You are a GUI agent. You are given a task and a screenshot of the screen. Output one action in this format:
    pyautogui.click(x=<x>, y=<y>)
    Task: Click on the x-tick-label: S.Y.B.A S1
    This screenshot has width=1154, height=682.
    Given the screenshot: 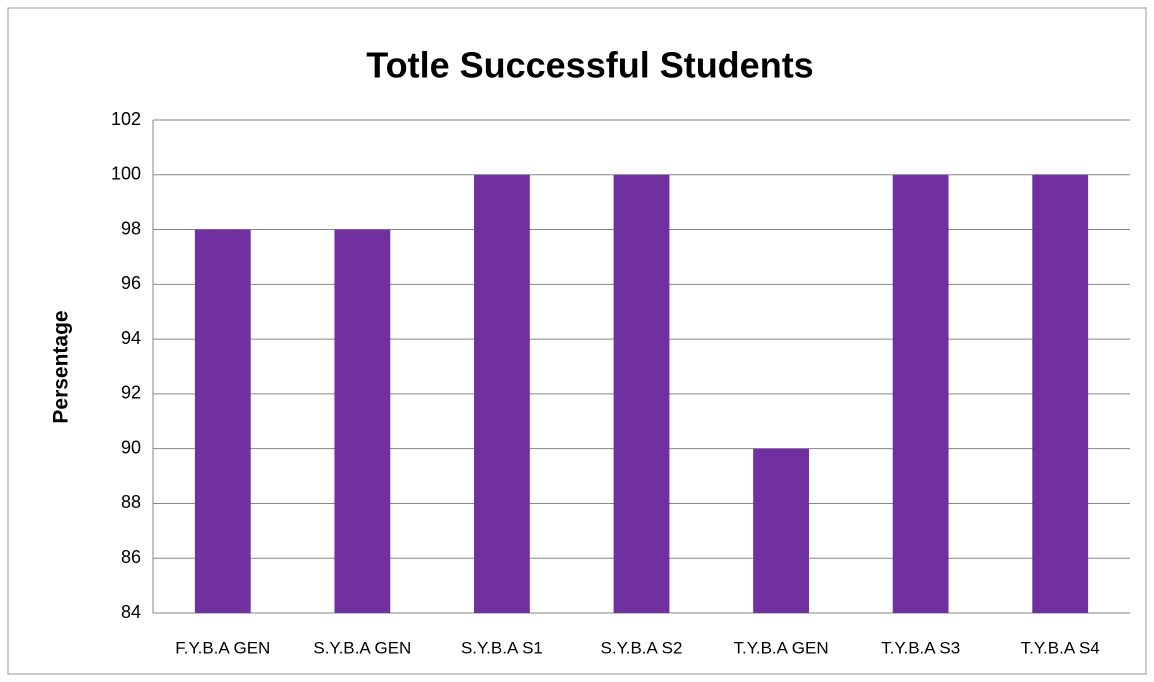 What is the action you would take?
    pyautogui.click(x=502, y=647)
    